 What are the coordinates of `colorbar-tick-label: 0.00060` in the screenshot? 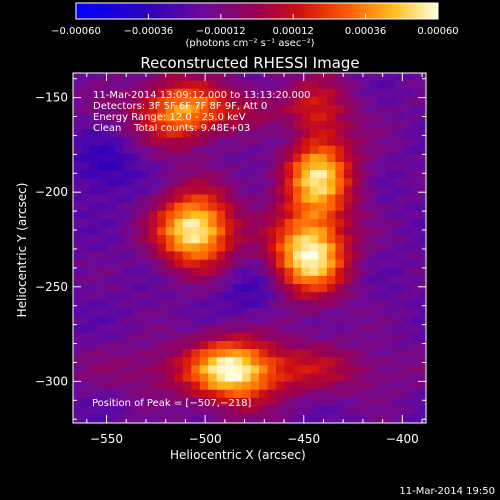 It's located at (437, 31).